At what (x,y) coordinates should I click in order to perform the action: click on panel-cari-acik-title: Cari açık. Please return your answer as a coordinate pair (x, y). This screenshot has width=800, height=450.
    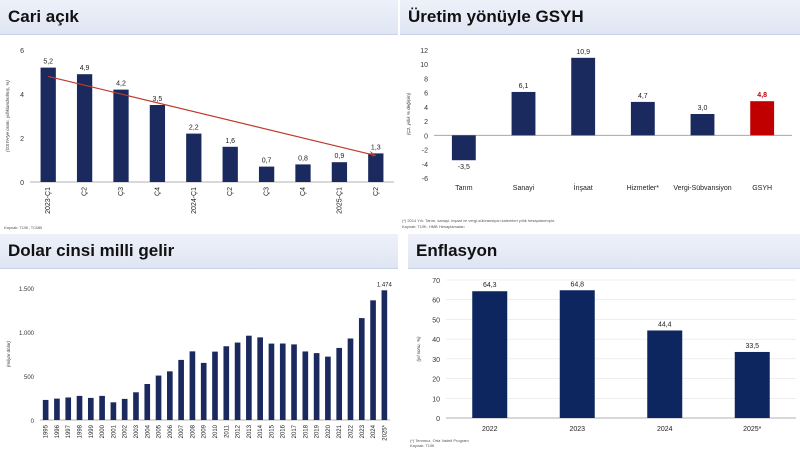
    Looking at the image, I should click on (43, 16).